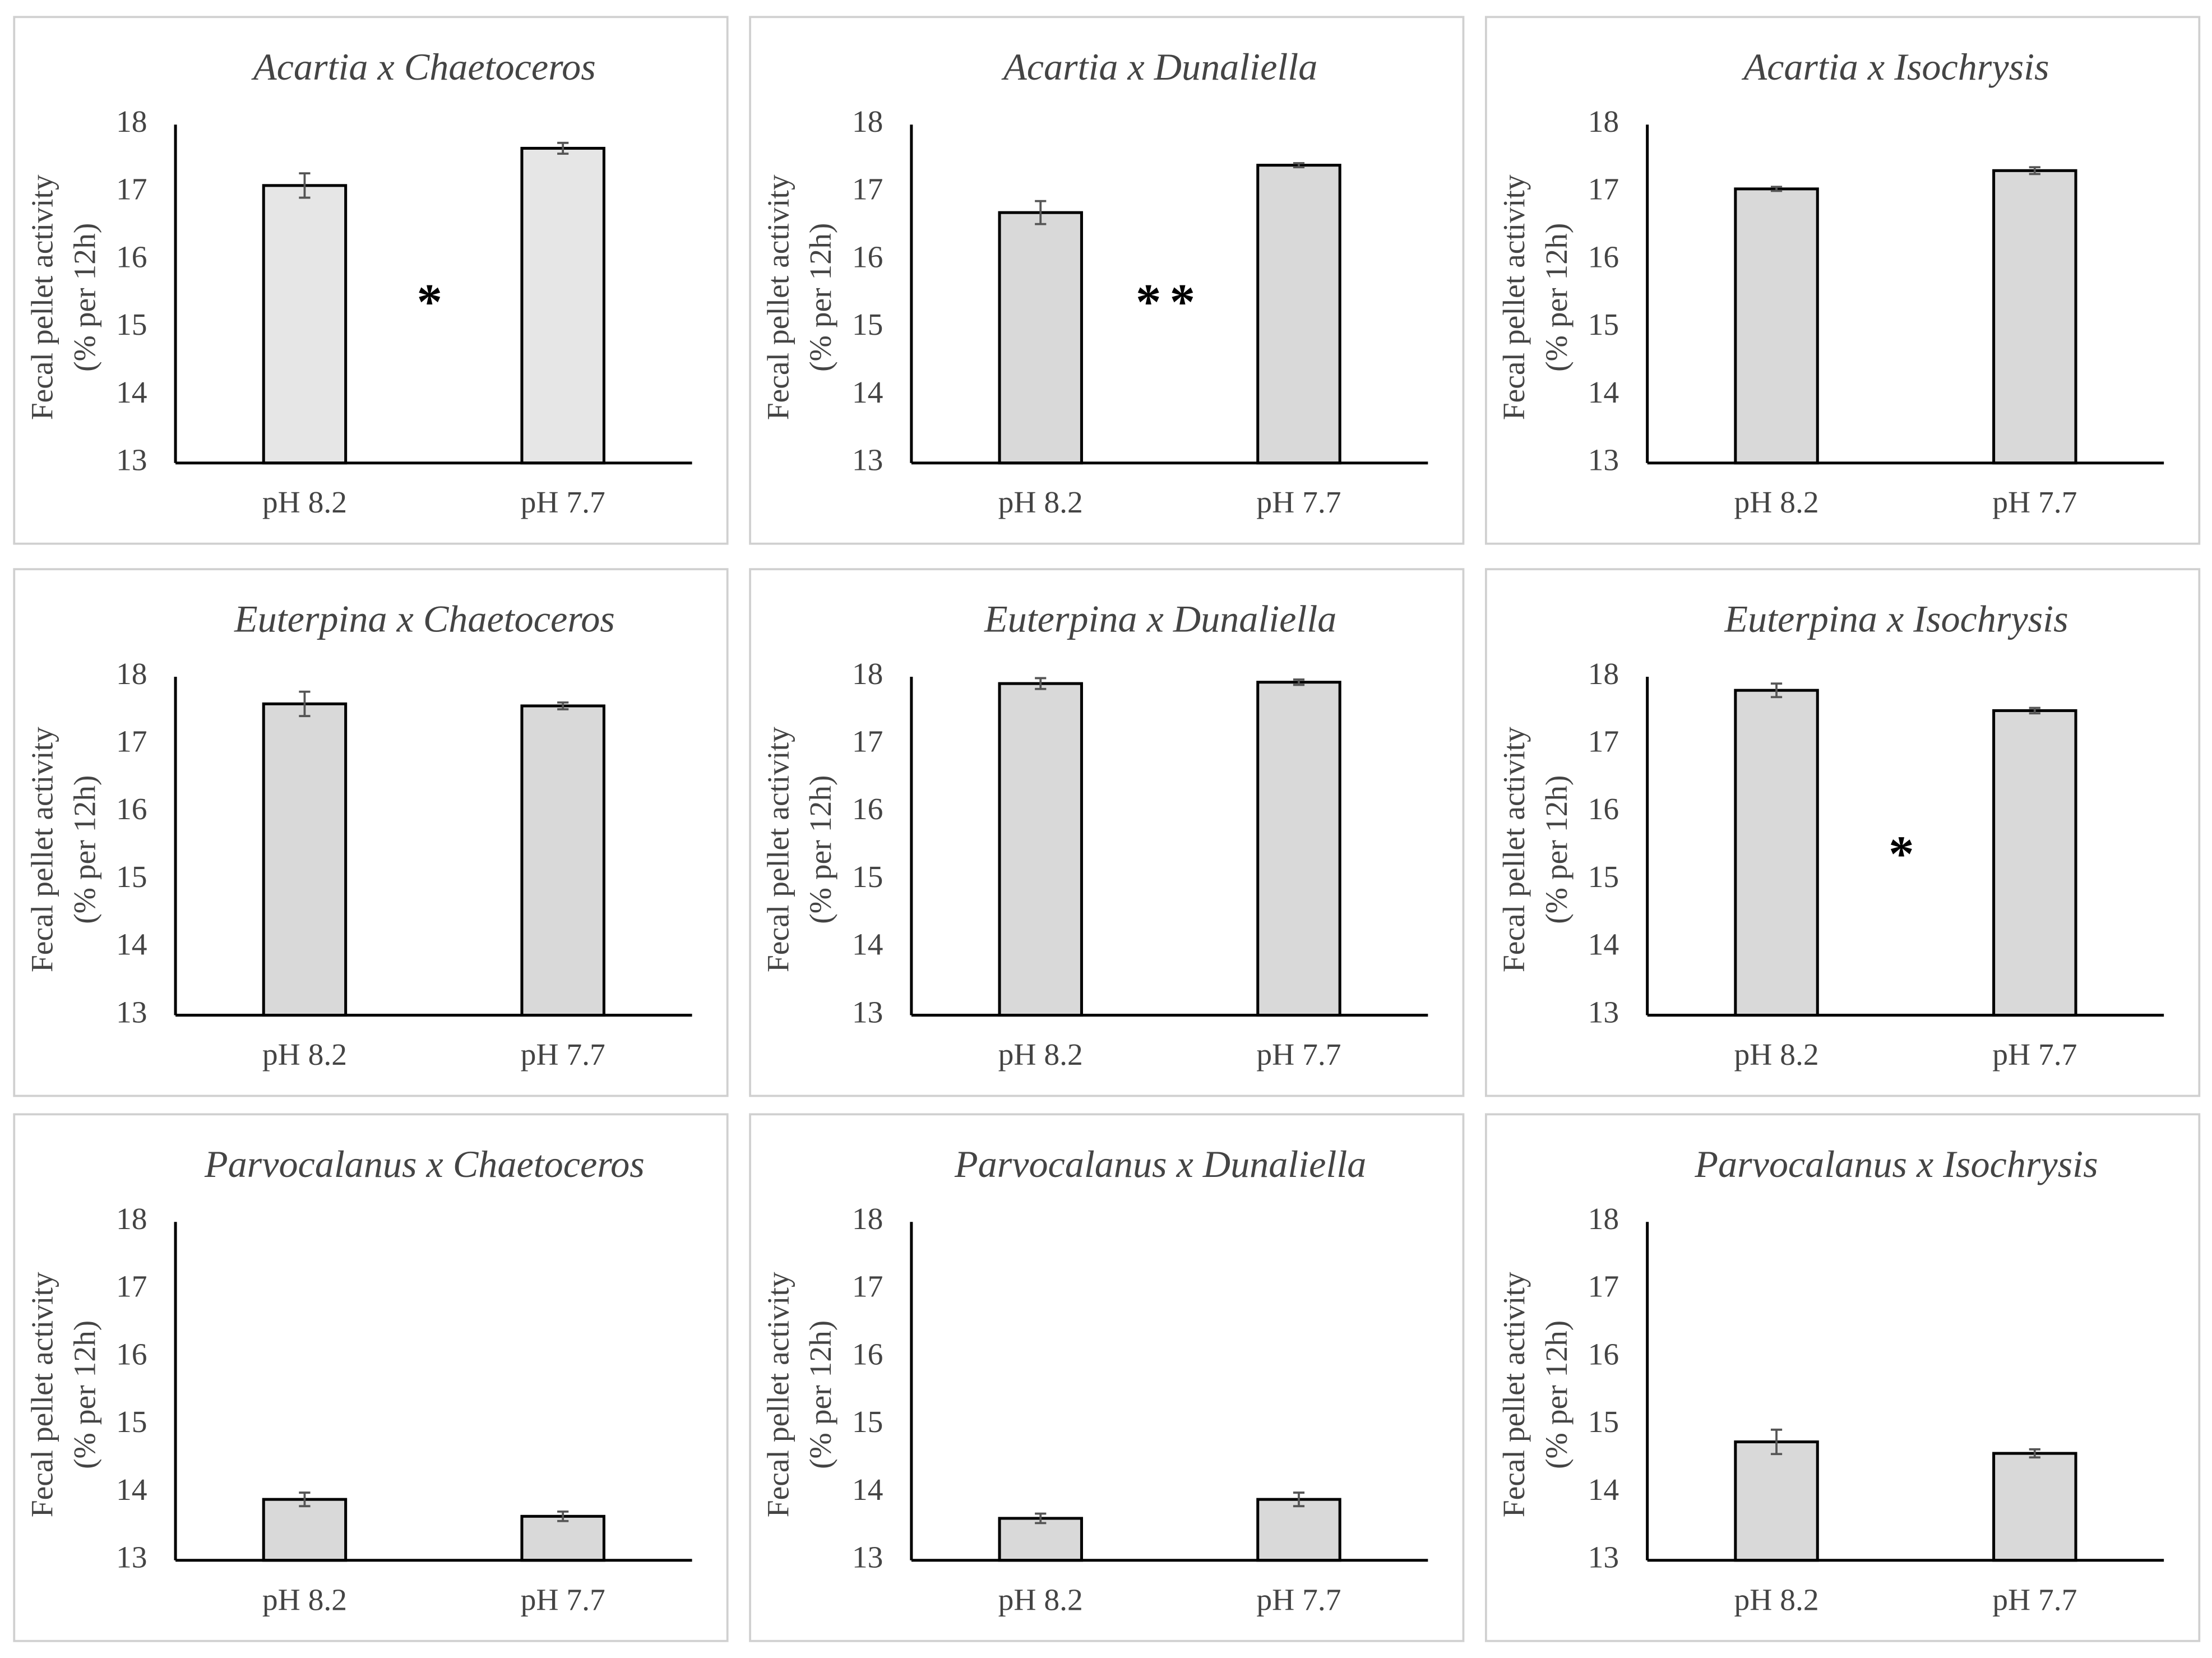  Describe the element at coordinates (1170, 302) in the screenshot. I see `significance-annotation: **` at that location.